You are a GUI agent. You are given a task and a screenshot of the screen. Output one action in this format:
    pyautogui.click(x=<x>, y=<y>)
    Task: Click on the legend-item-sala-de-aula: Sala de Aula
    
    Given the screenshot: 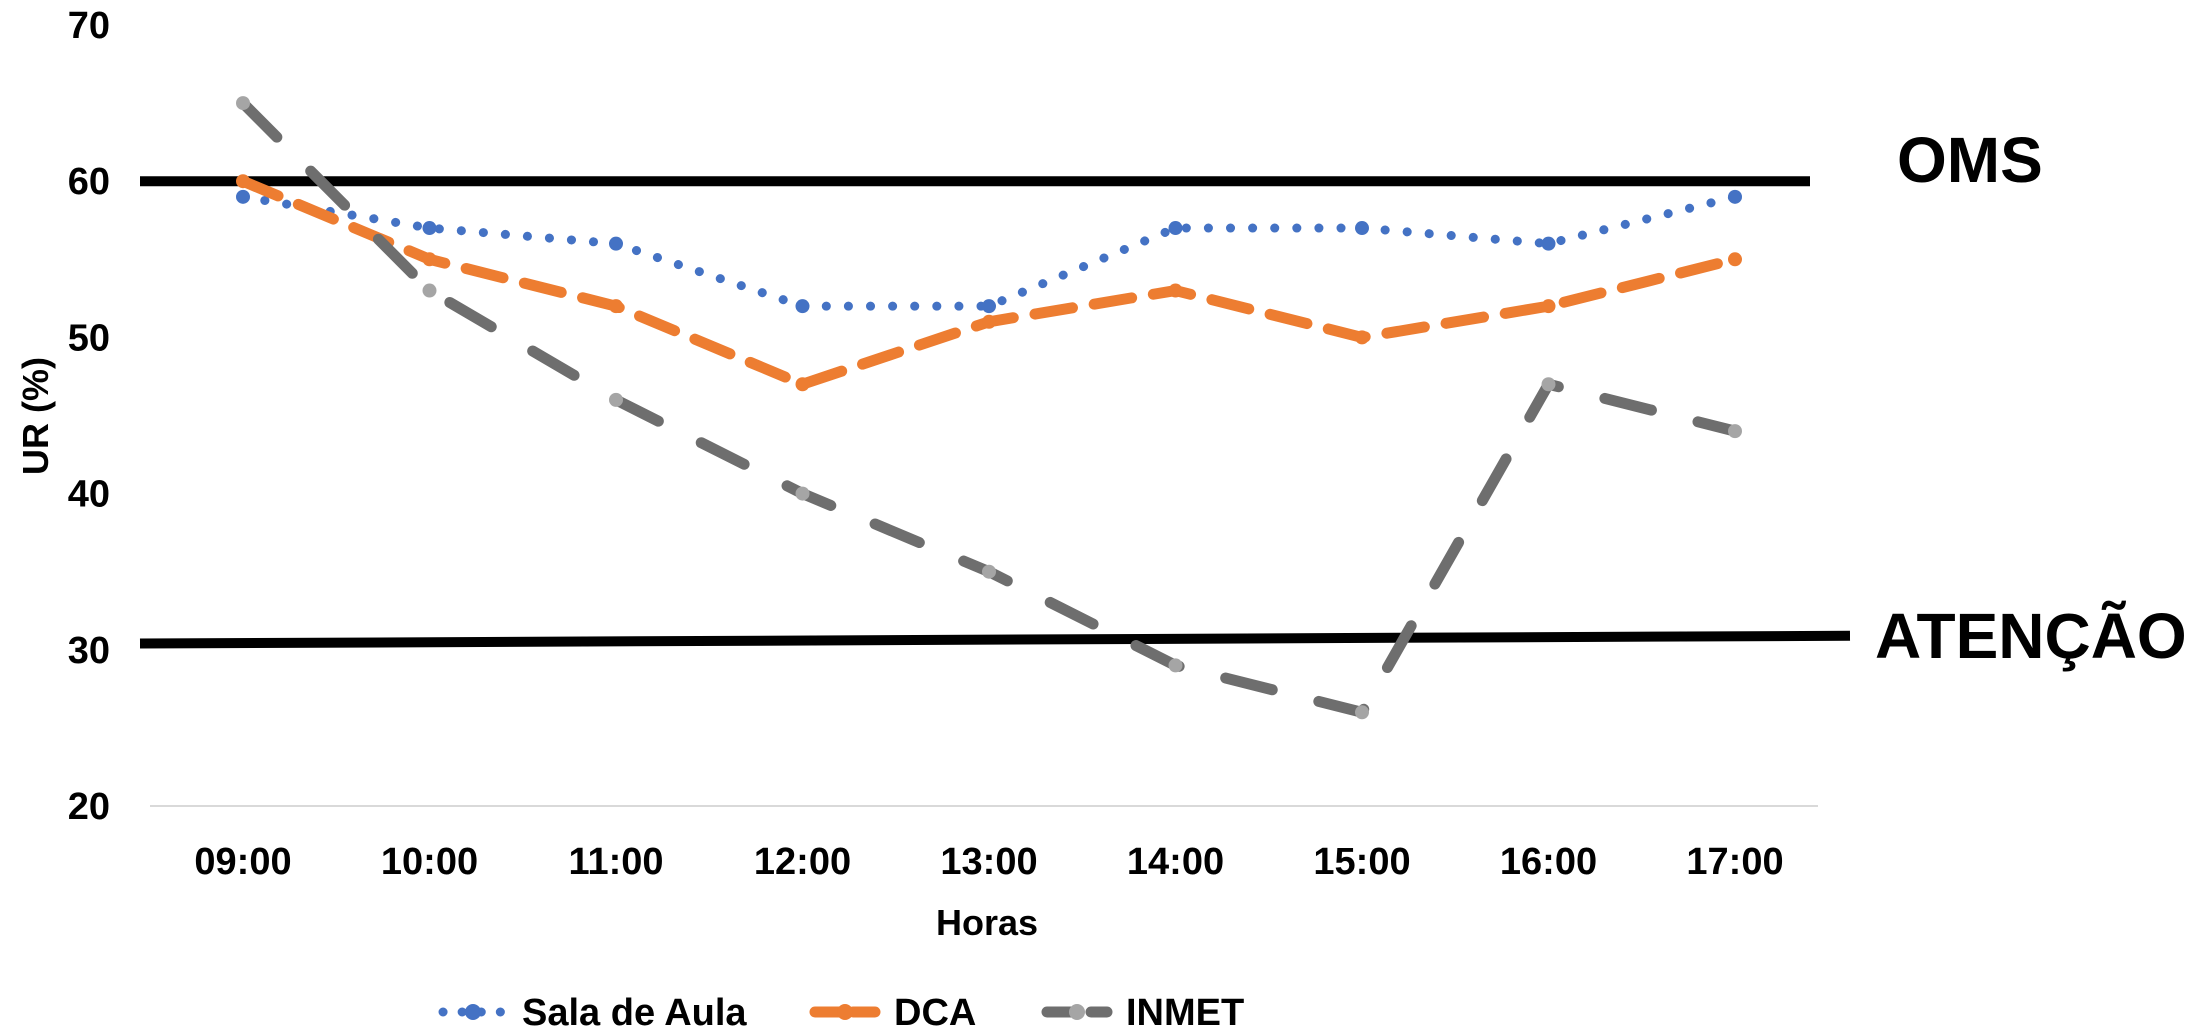 What is the action you would take?
    pyautogui.click(x=592, y=1012)
    